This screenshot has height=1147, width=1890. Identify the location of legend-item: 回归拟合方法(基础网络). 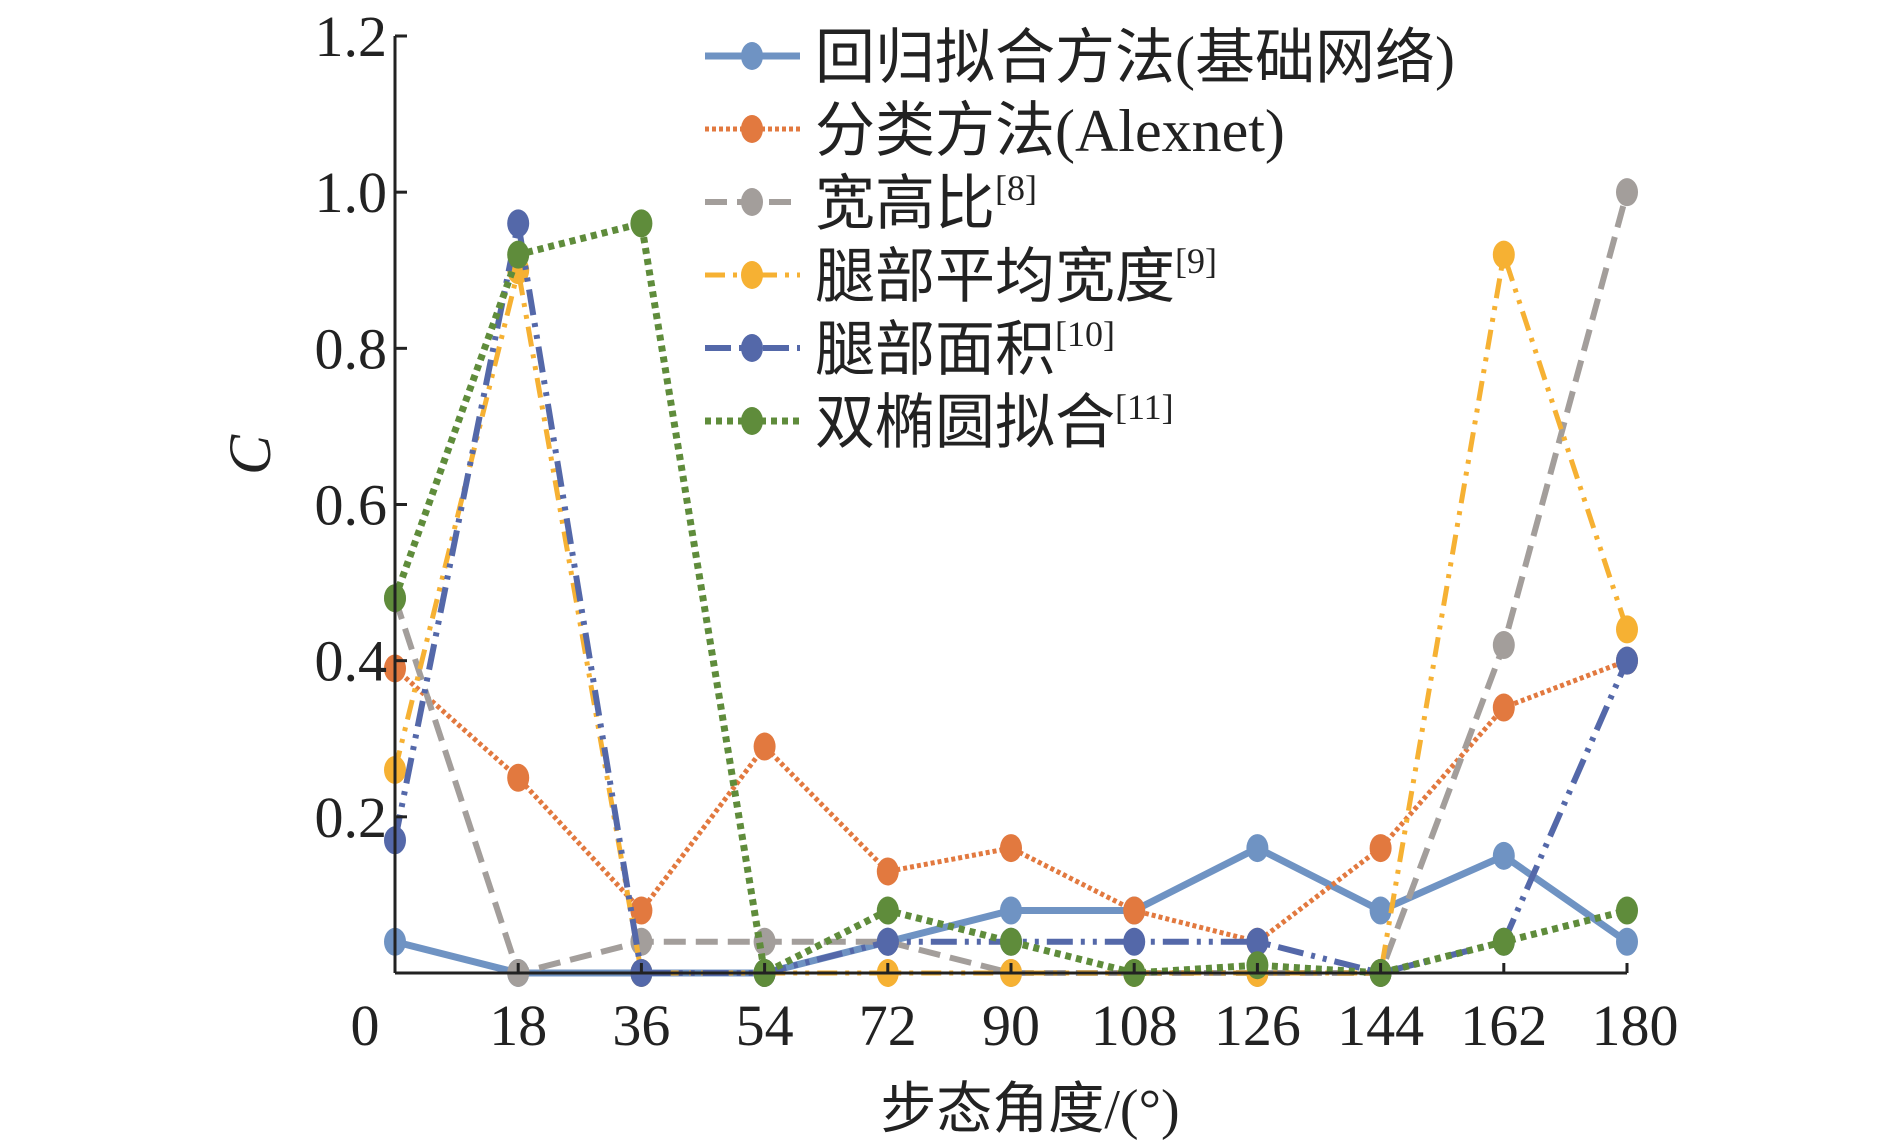
(1080, 58).